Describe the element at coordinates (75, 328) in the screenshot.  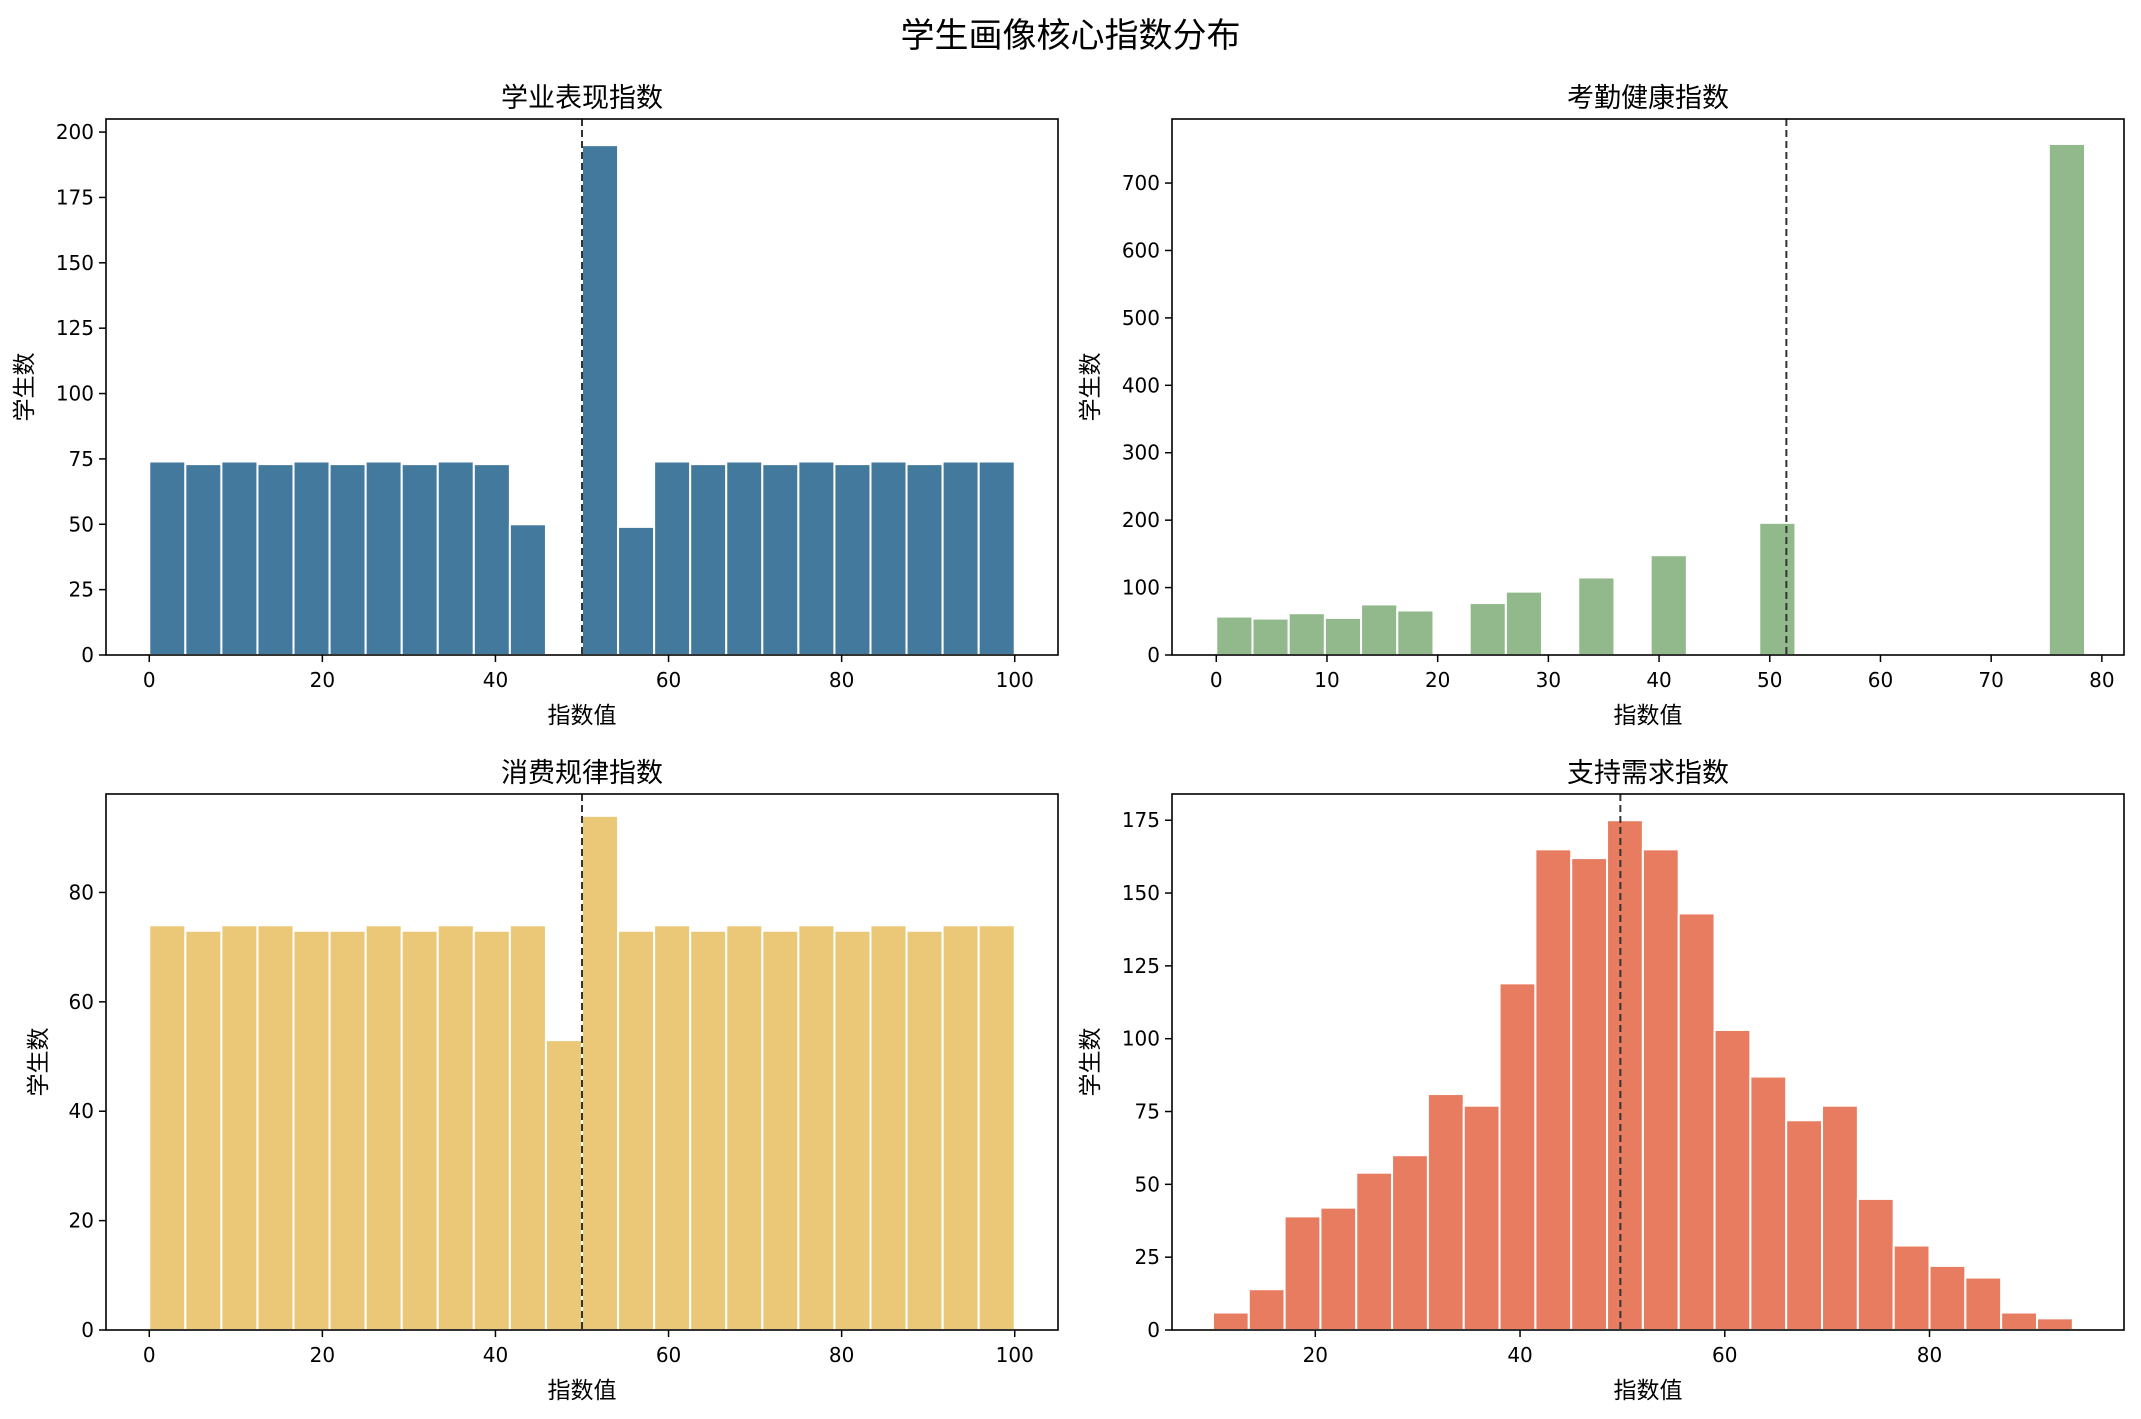
I see `y-tick-label: 125` at that location.